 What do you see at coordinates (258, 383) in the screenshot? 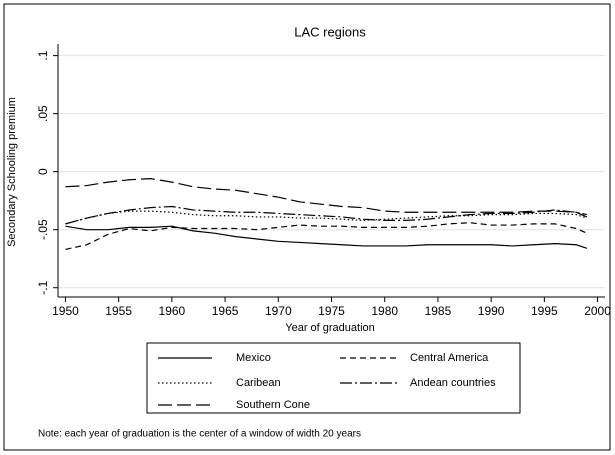
I see `legend-label: Caribean` at bounding box center [258, 383].